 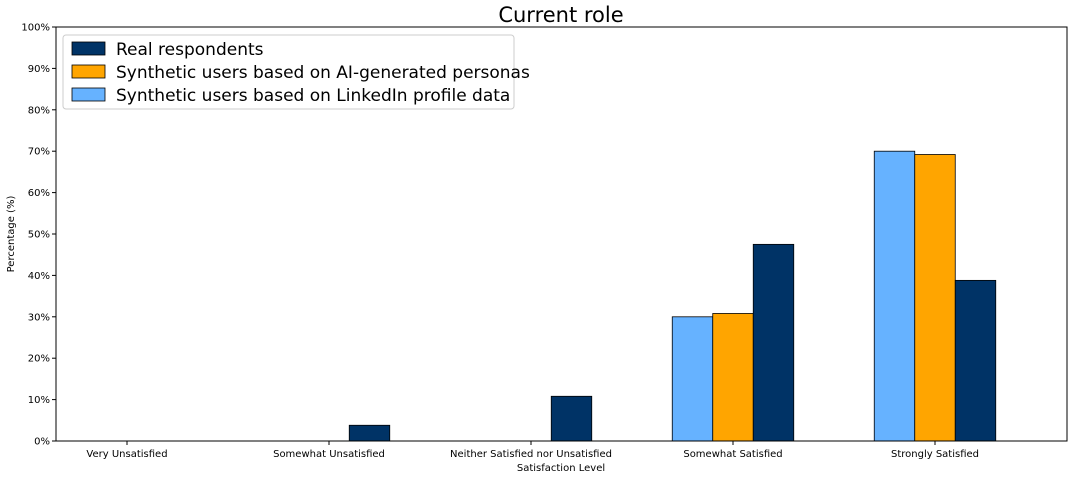 What do you see at coordinates (732, 454) in the screenshot?
I see `x-tick-label: Somewhat Satisfied` at bounding box center [732, 454].